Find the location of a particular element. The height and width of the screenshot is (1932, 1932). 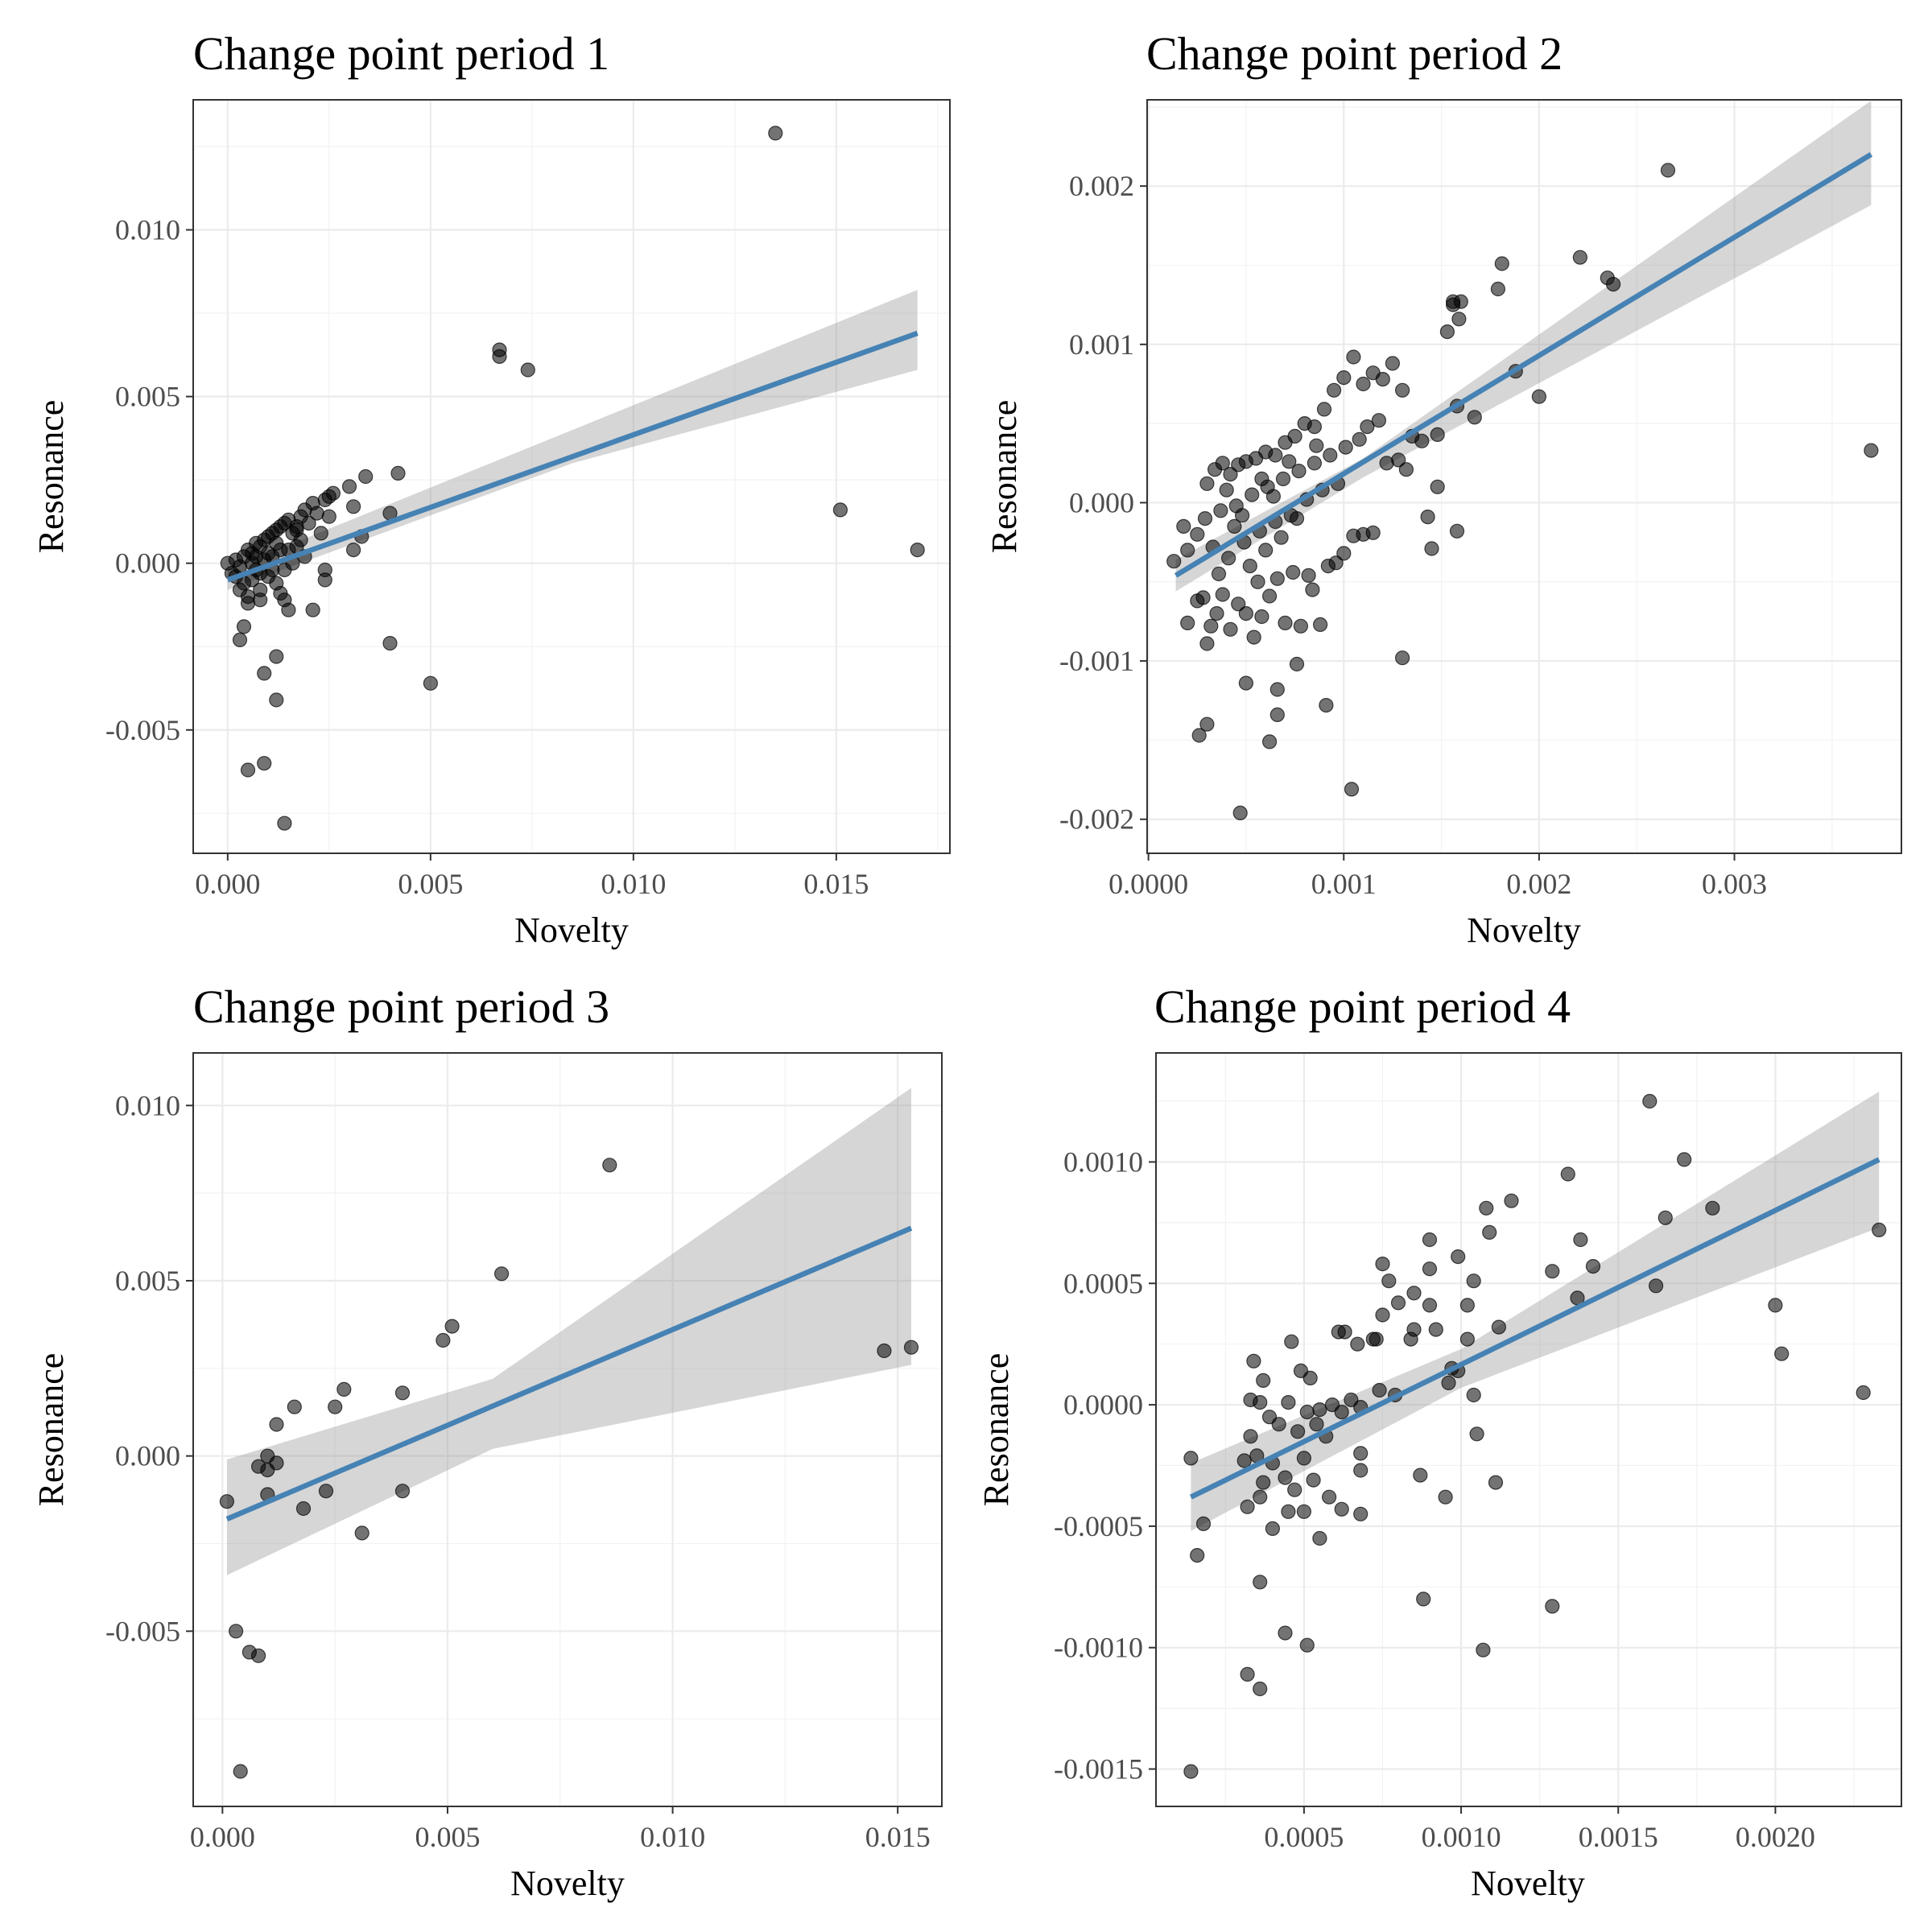

x-tick-label: 0.000 is located at coordinates (227, 884).